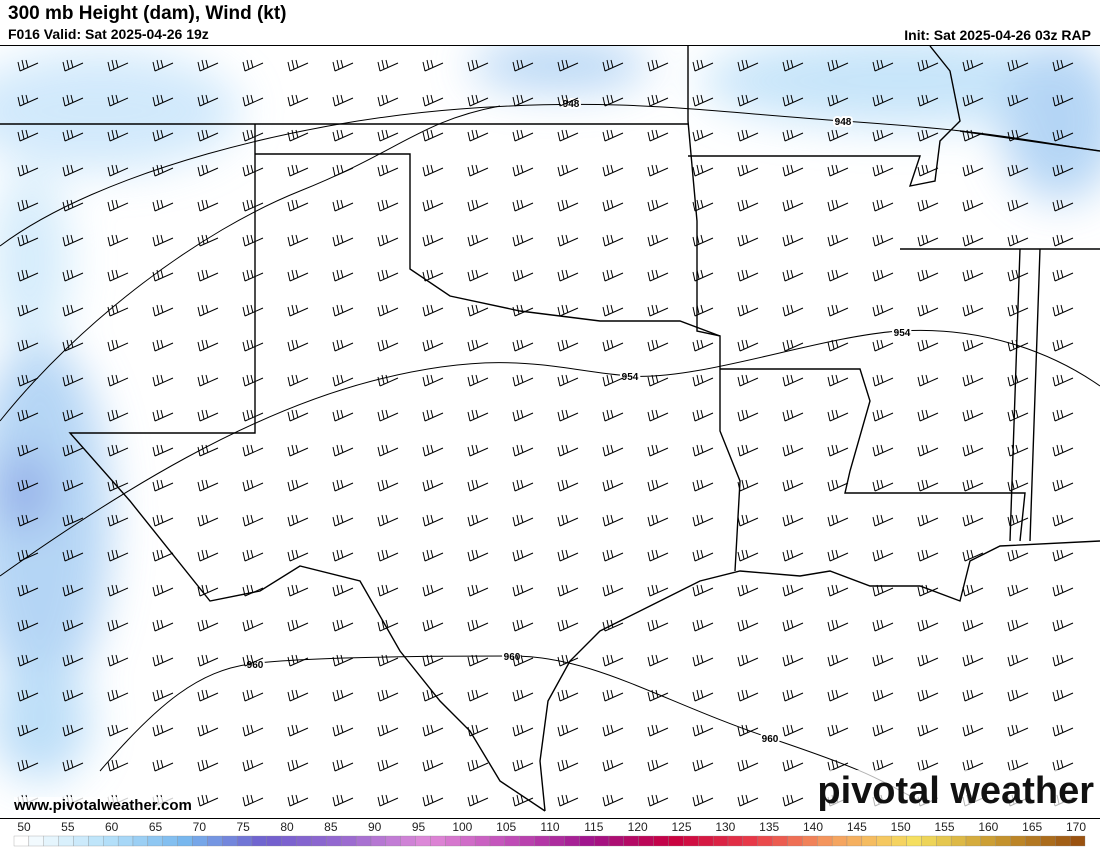 This screenshot has width=1100, height=850. What do you see at coordinates (24, 827) in the screenshot?
I see `colorbar-tick-label: 50` at bounding box center [24, 827].